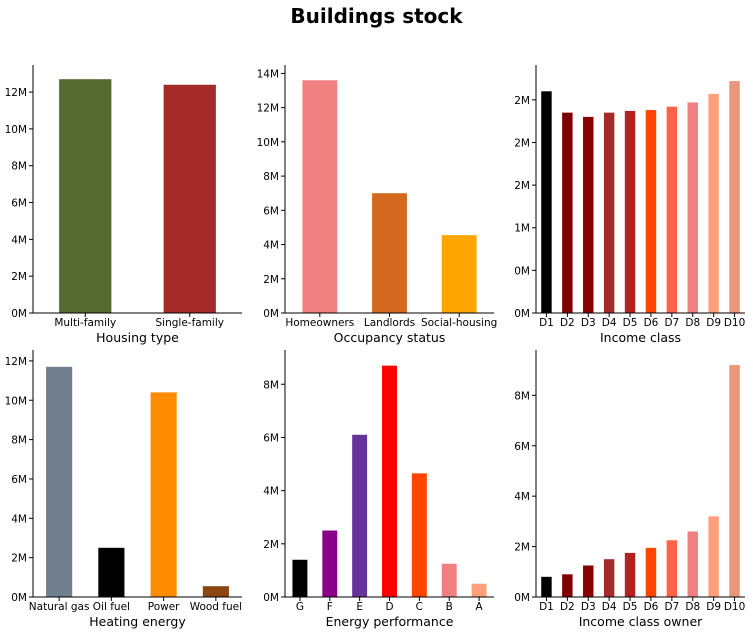 Image resolution: width=753 pixels, height=635 pixels. What do you see at coordinates (546, 586) in the screenshot?
I see `bar-d1` at bounding box center [546, 586].